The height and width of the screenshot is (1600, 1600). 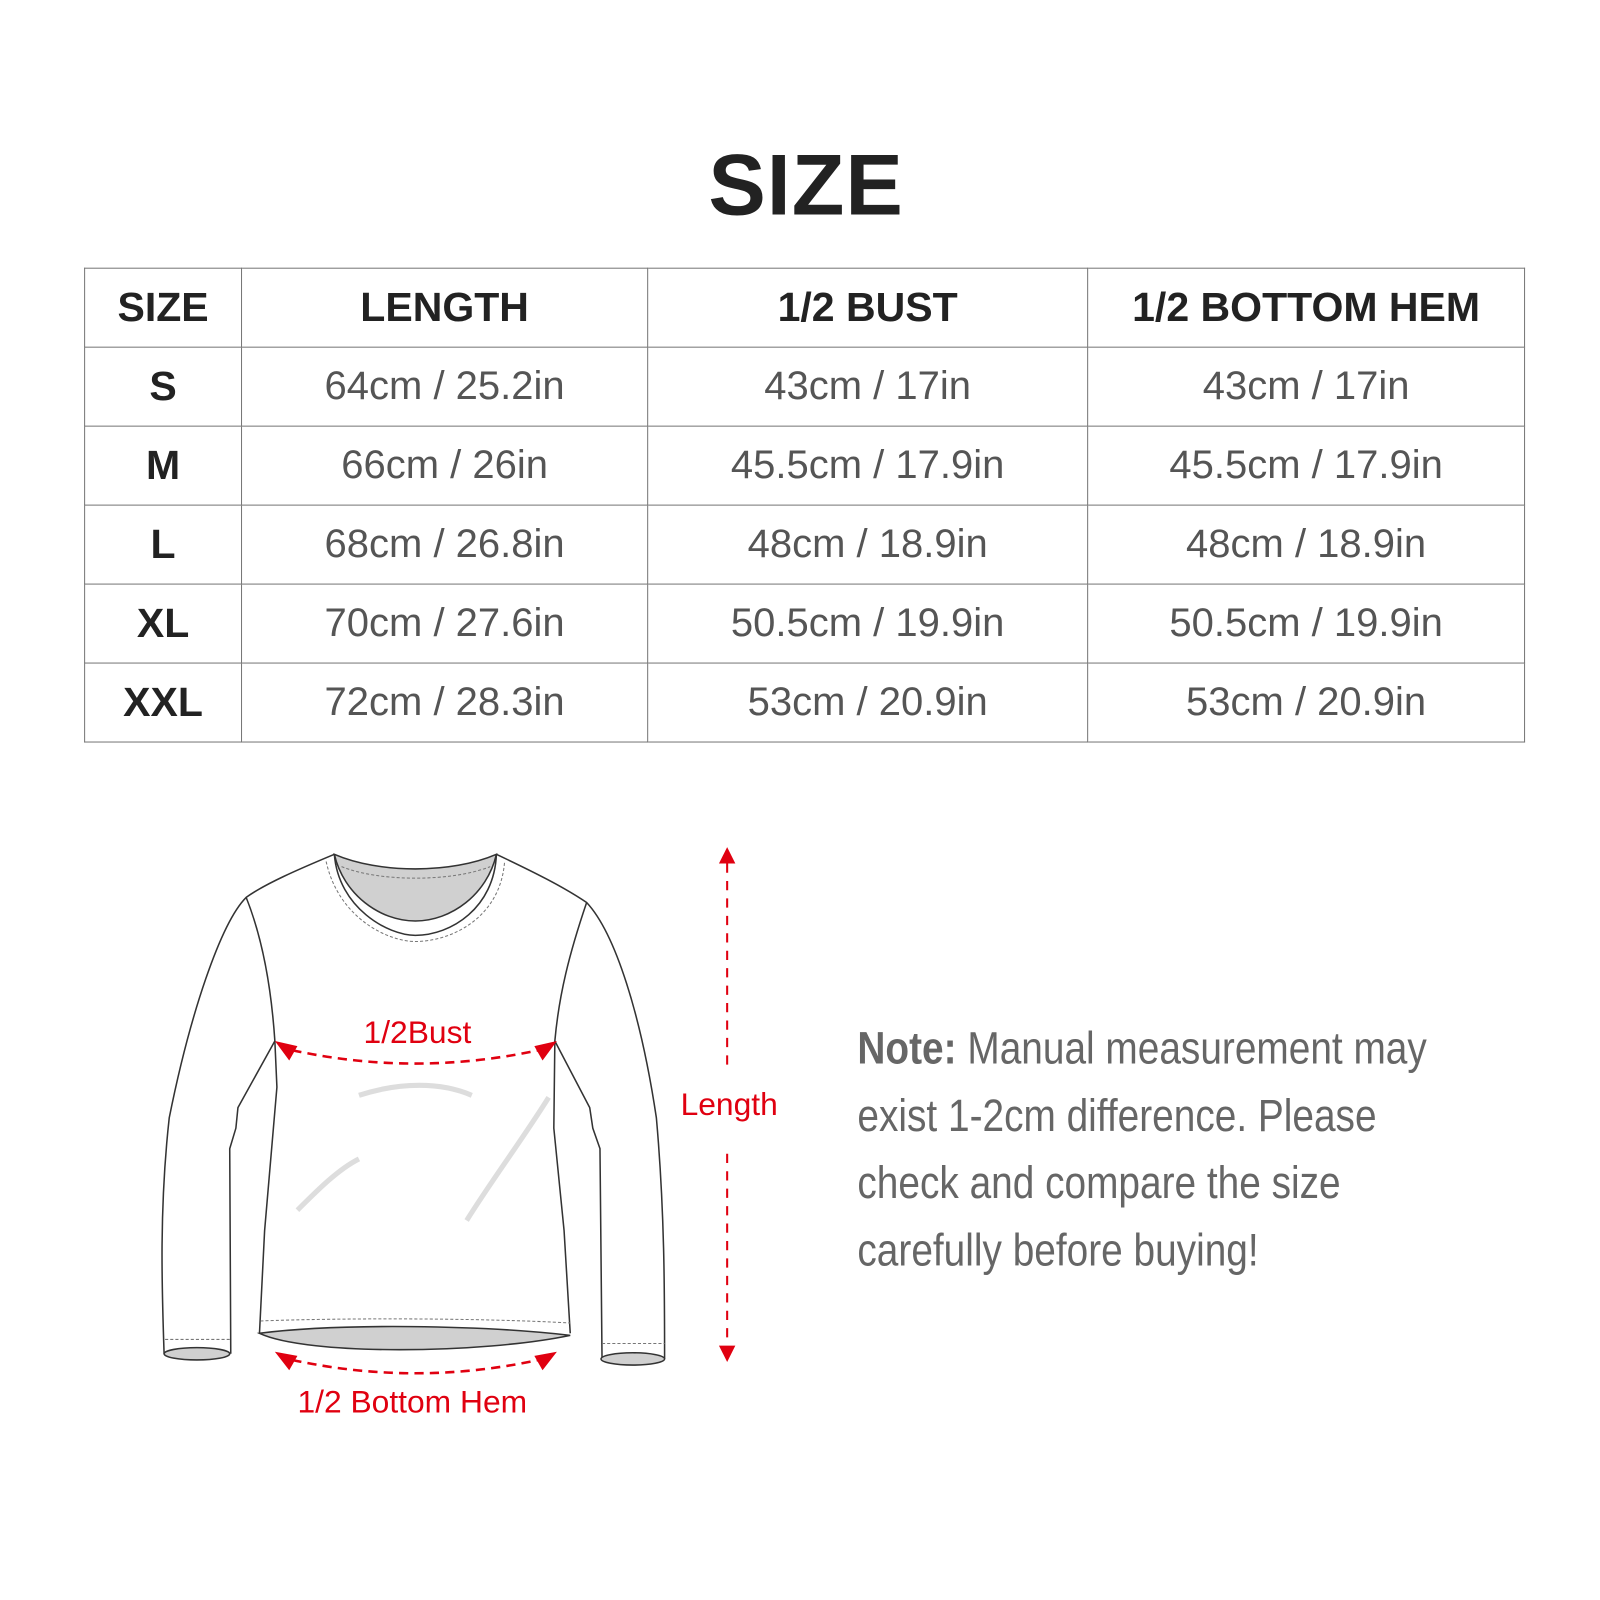 I want to click on cell-length: 72cm / 28.3in, so click(x=445, y=702).